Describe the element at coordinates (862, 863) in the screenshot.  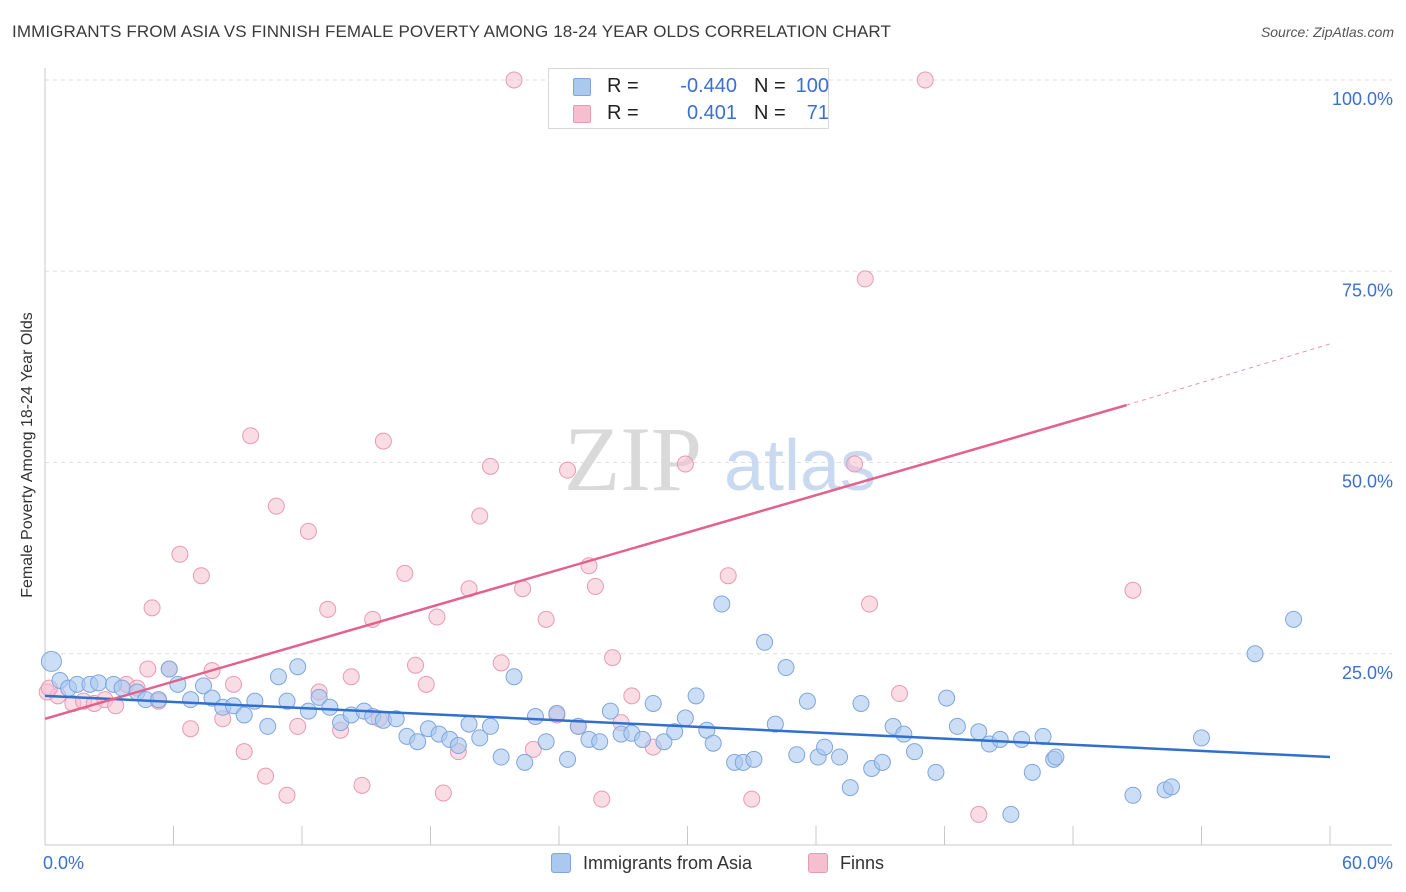
I see `legend-label: Finns` at that location.